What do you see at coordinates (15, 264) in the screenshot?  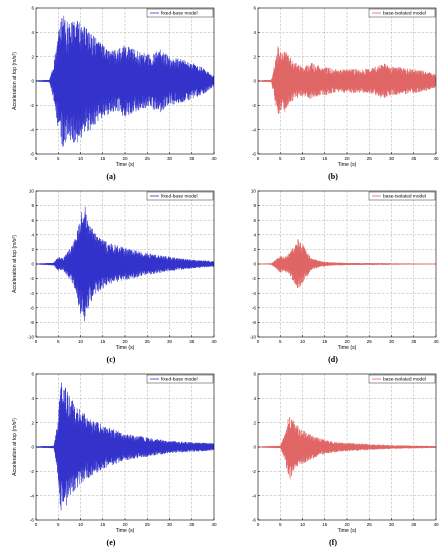 I see `y-axis-label: Acceleration at top (m/s²)` at bounding box center [15, 264].